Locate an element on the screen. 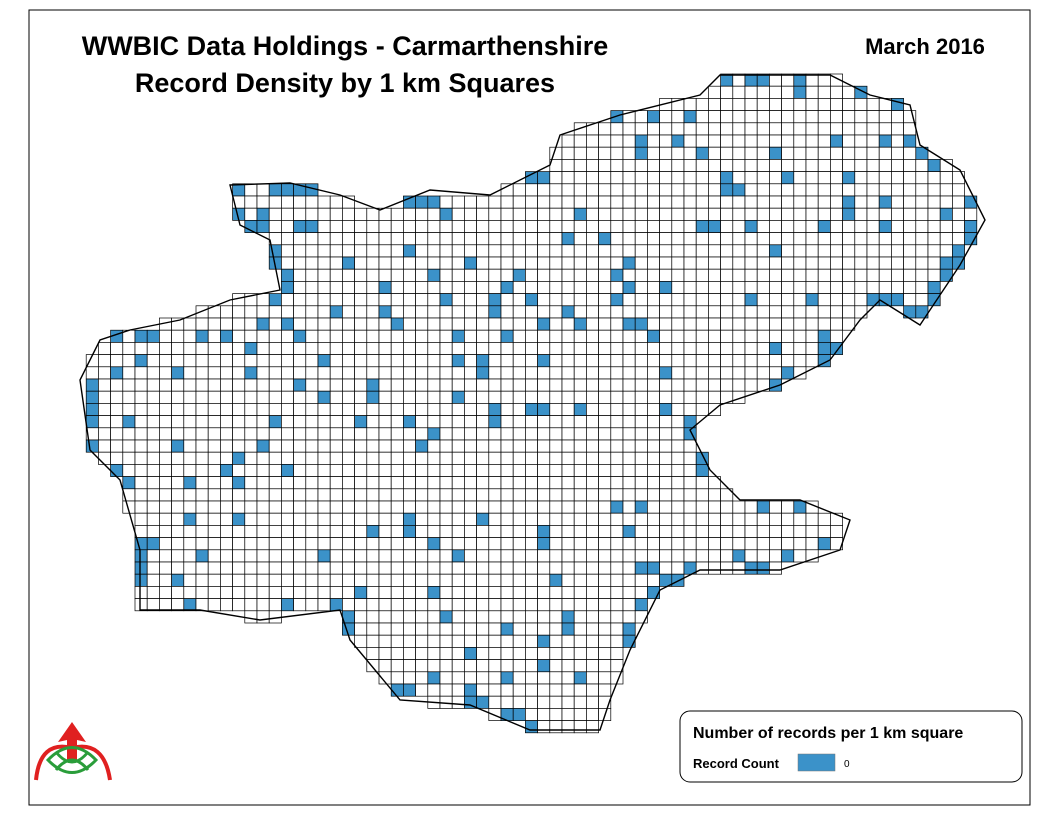  legend-swatch is located at coordinates (816, 762).